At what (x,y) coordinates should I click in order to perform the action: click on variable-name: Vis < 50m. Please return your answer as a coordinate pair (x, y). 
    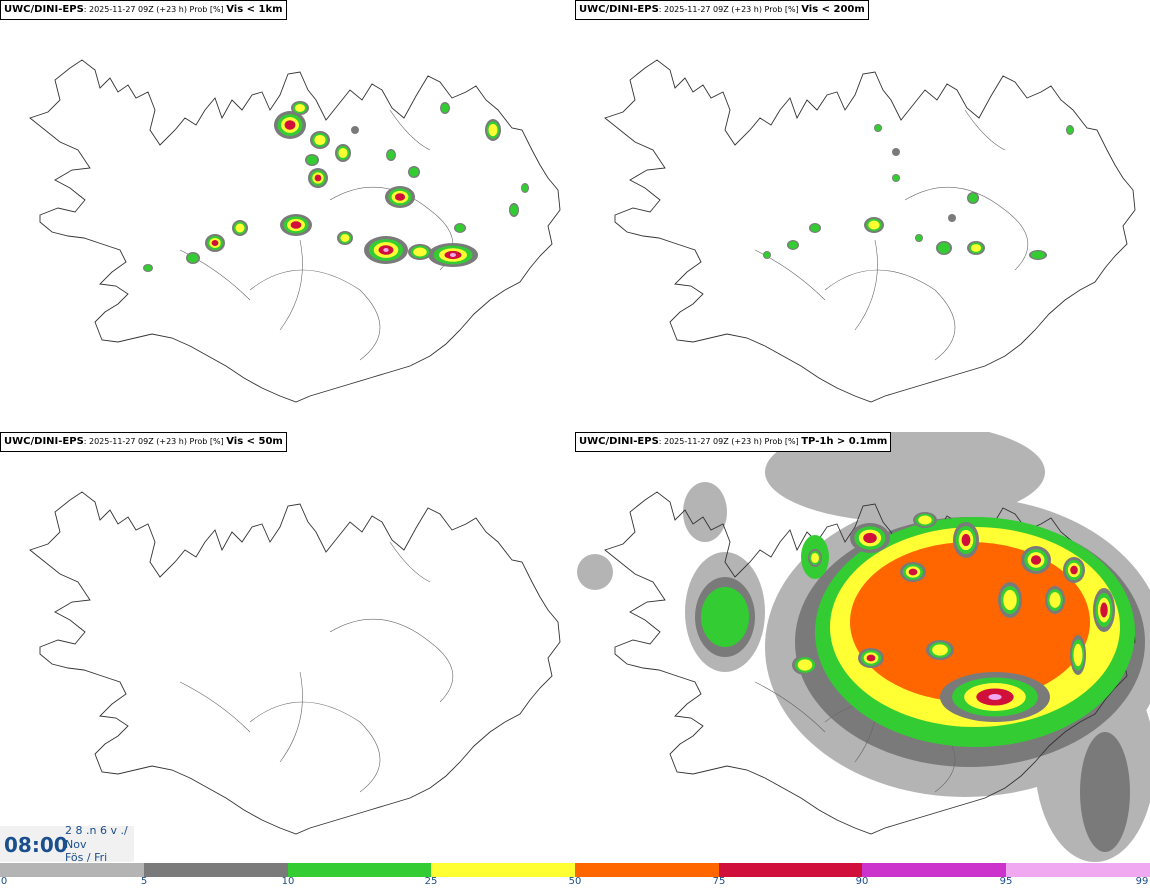
    Looking at the image, I should click on (254, 441).